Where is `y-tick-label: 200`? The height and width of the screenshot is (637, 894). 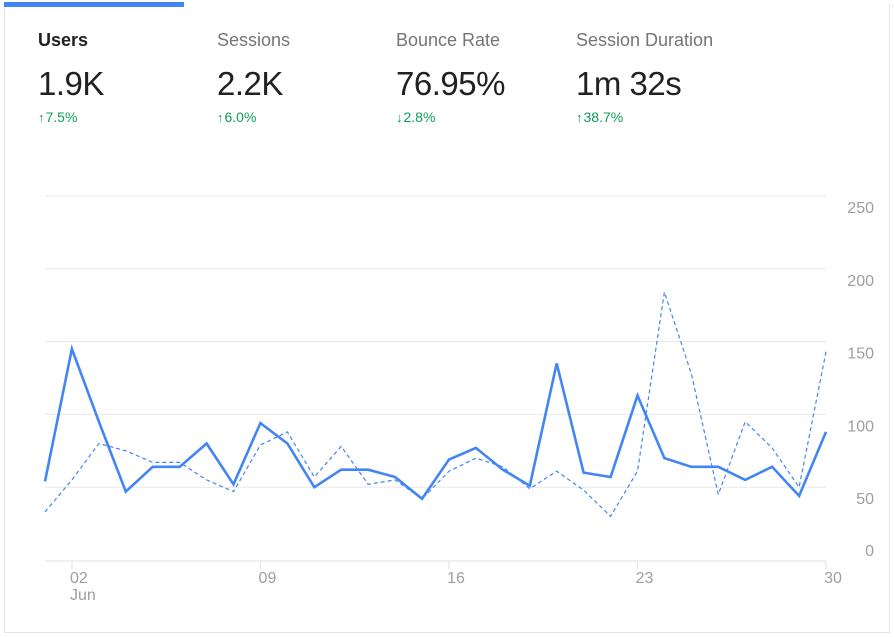 y-tick-label: 200 is located at coordinates (860, 281).